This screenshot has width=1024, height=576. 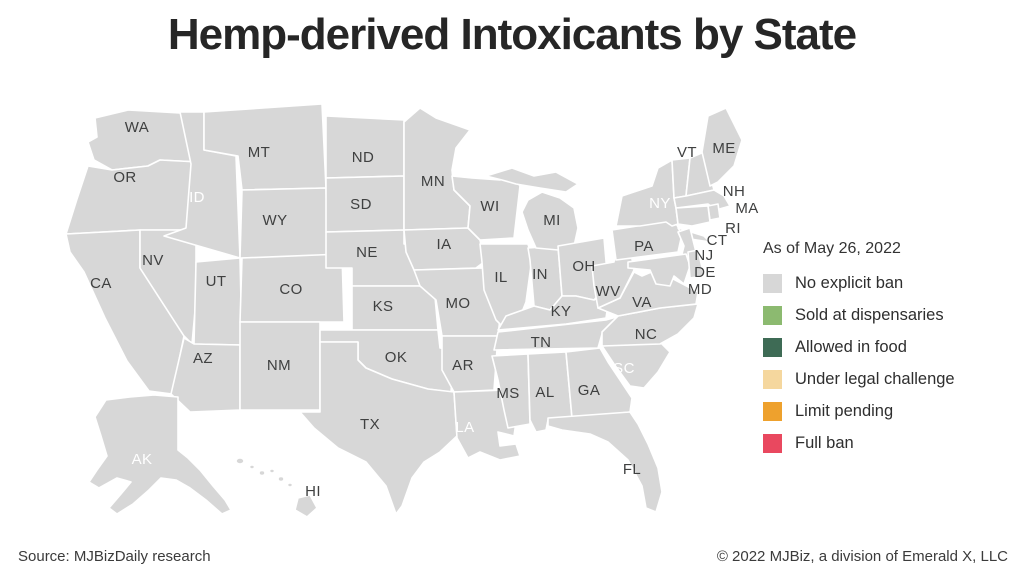 What do you see at coordinates (444, 244) in the screenshot?
I see `state-label-ia: IA` at bounding box center [444, 244].